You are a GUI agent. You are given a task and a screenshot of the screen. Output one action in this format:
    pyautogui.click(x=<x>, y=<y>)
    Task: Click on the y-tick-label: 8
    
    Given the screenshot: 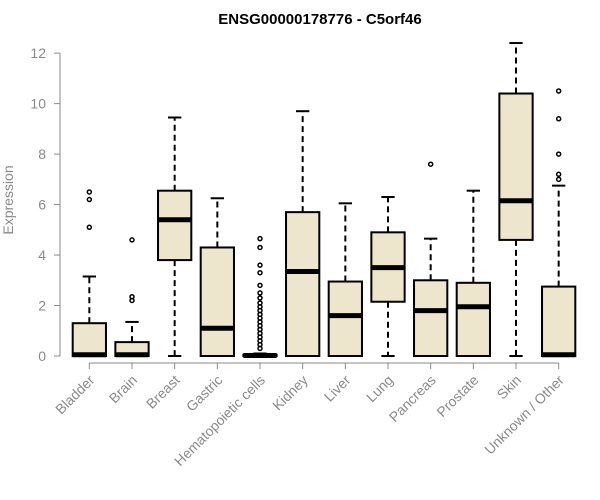 What is the action you would take?
    pyautogui.click(x=42, y=154)
    